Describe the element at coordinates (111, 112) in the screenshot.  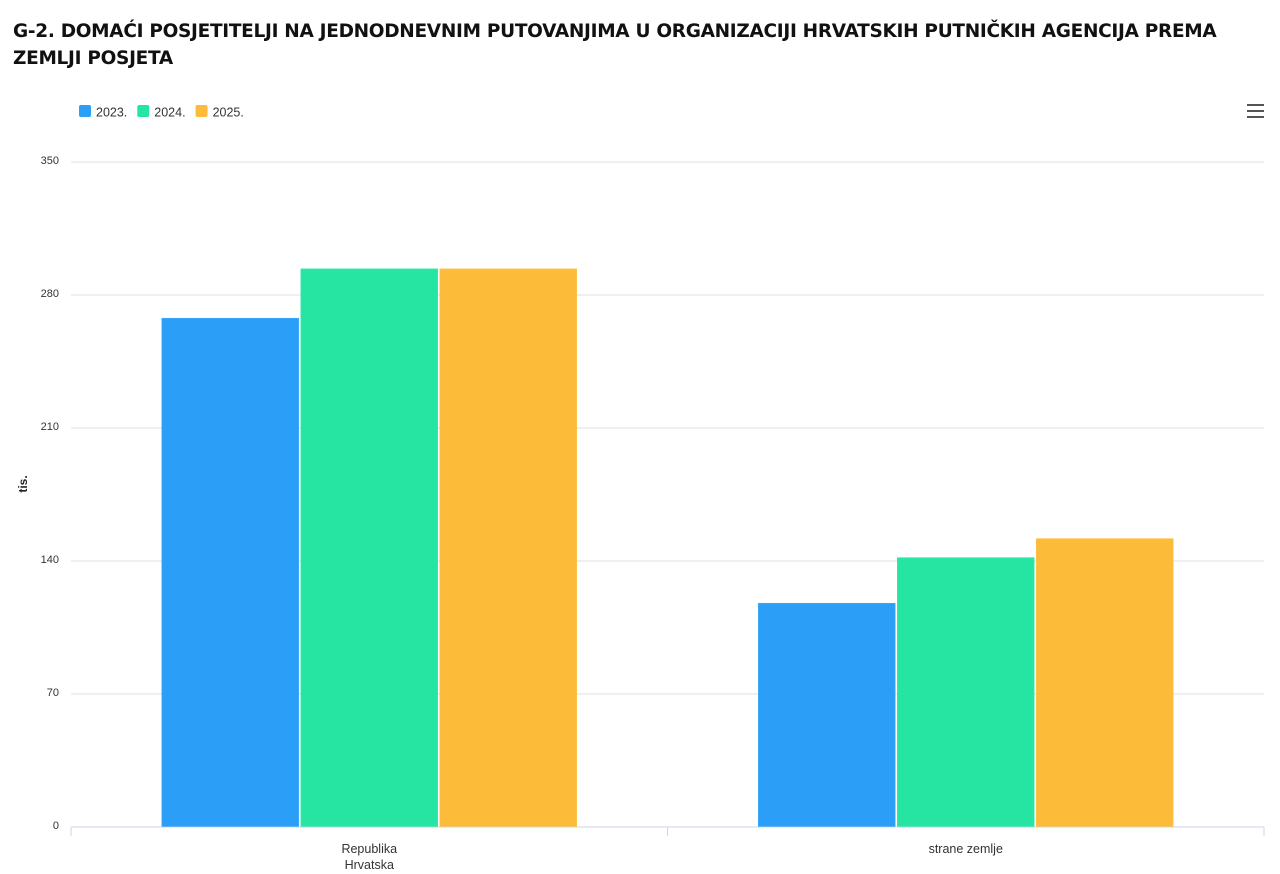
I see `legend-label: 2023.` at that location.